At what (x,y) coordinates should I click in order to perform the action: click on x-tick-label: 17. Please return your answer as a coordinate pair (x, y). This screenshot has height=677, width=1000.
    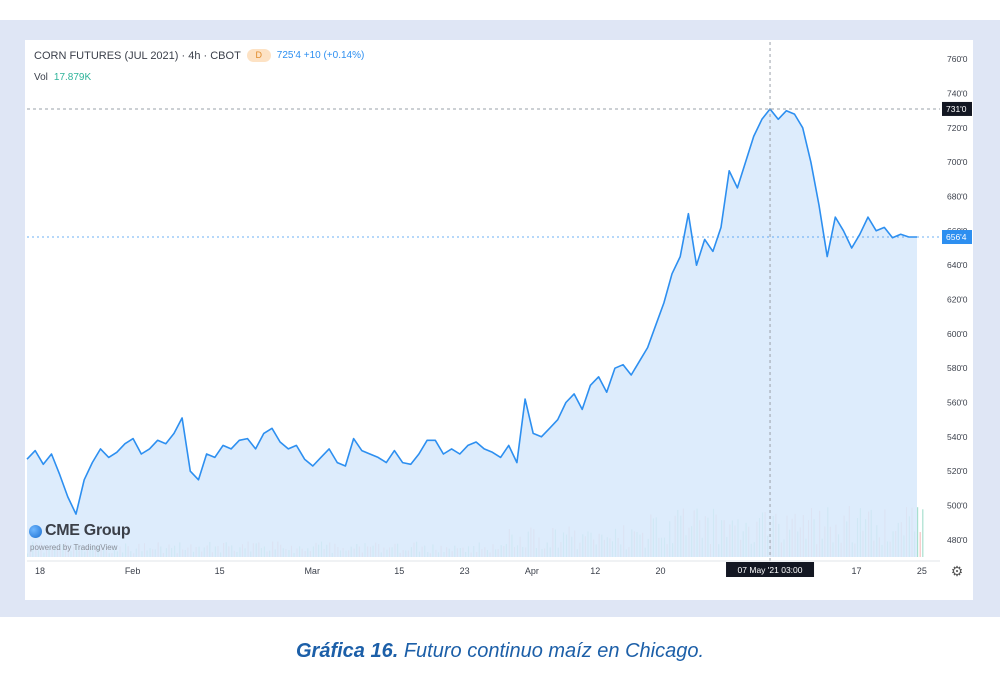
    Looking at the image, I should click on (857, 571).